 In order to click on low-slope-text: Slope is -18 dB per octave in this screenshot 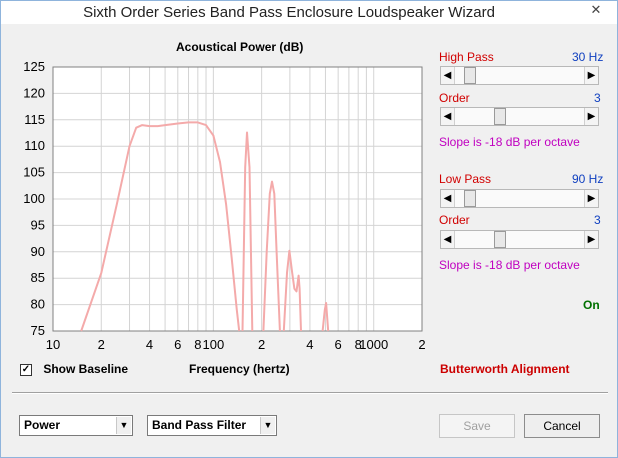, I will do `click(509, 265)`.